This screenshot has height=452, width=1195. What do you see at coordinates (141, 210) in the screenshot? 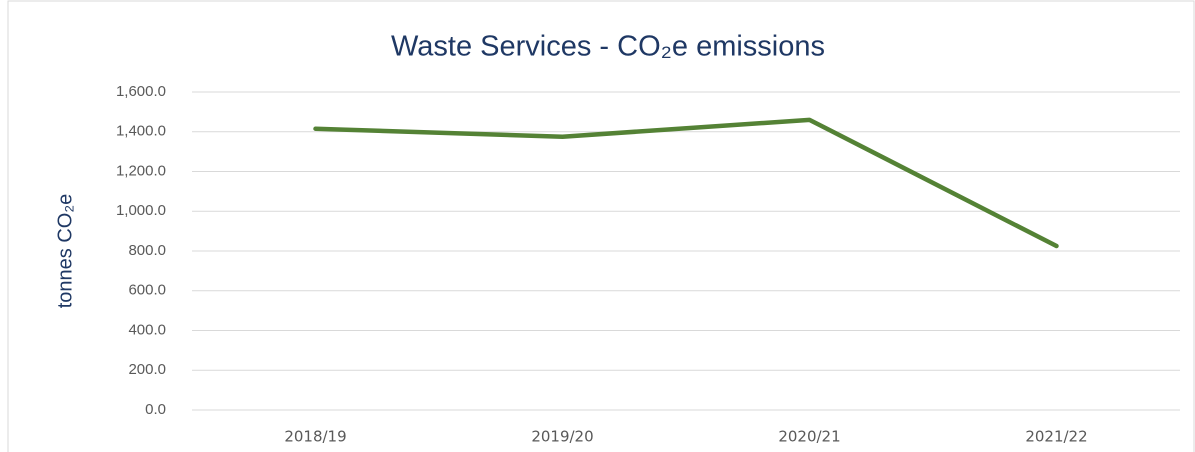
I see `y-tick-label: 1,000.0` at bounding box center [141, 210].